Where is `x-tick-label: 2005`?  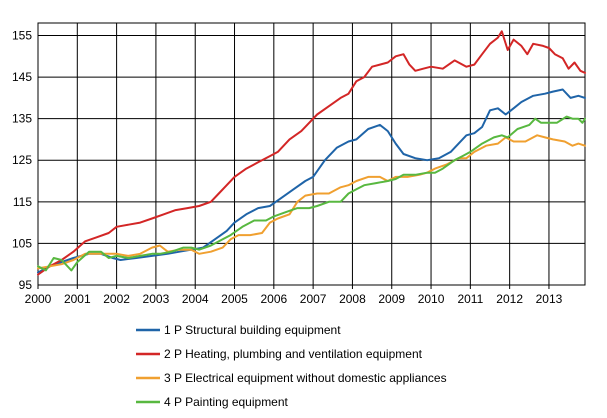
x-tick-label: 2005 is located at coordinates (234, 299).